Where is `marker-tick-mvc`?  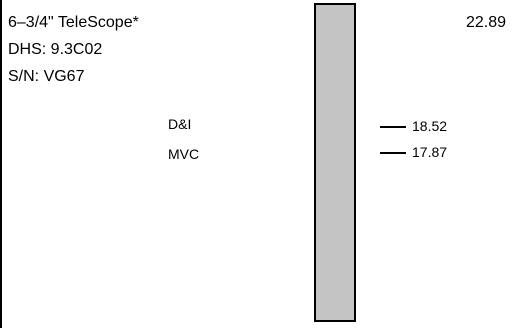
marker-tick-mvc is located at coordinates (393, 153).